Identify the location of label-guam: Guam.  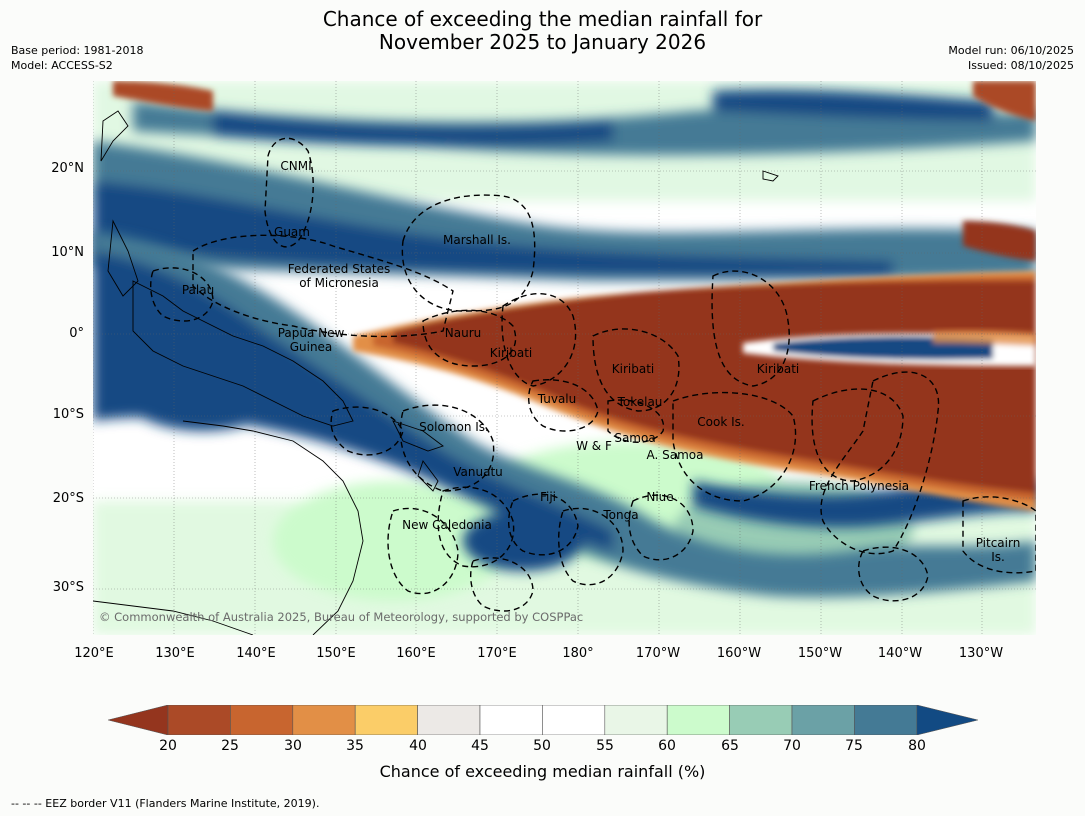
(292, 232).